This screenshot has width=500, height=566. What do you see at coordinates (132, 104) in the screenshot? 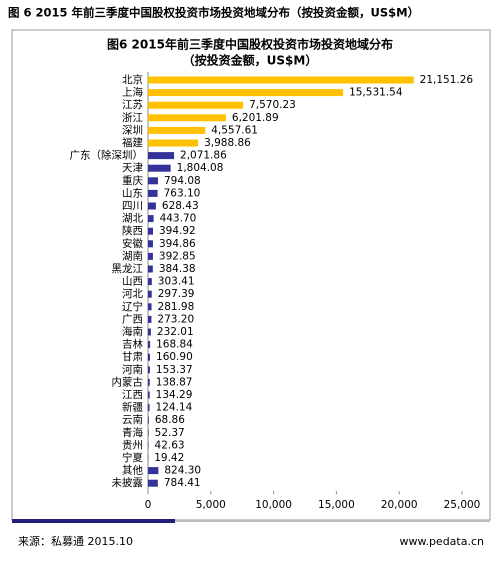
I see `y-tick-label: 江苏` at bounding box center [132, 104].